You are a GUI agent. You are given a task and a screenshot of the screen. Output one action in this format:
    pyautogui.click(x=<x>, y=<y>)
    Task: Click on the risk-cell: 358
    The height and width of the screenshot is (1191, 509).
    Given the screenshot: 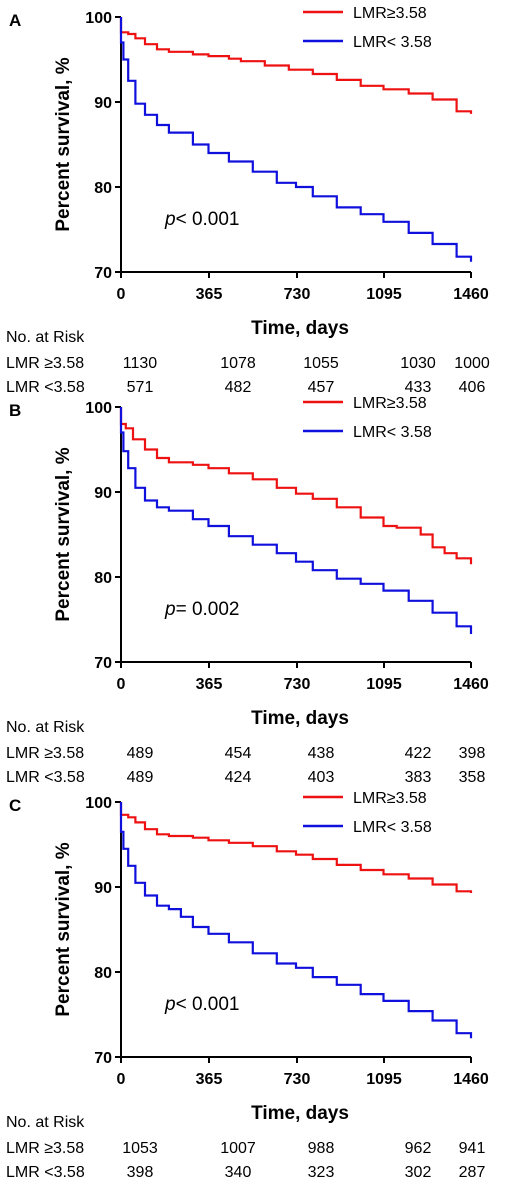 What is the action you would take?
    pyautogui.click(x=472, y=777)
    